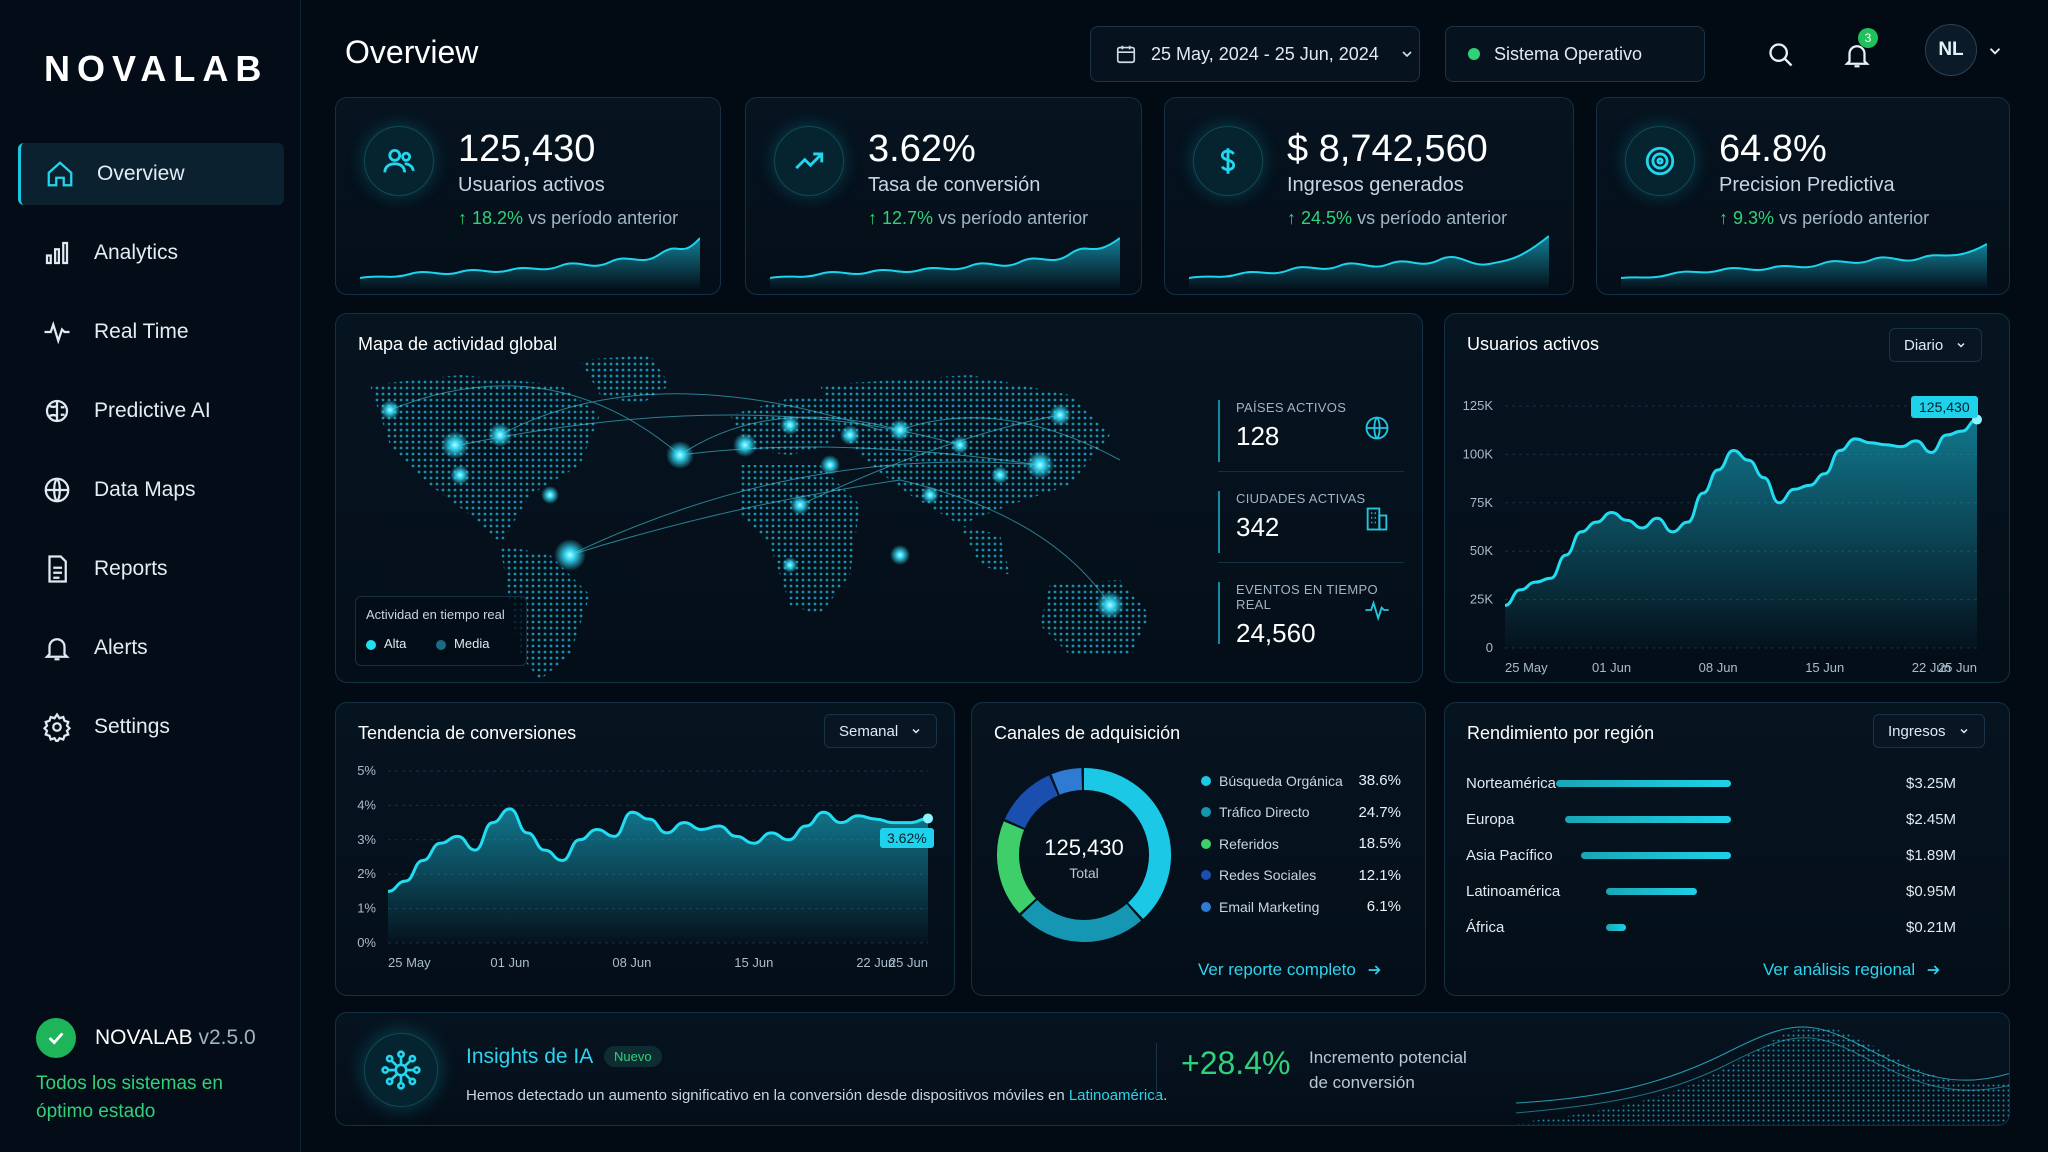 This screenshot has width=2048, height=1152. I want to click on donut-total-value: 125,430, so click(1084, 847).